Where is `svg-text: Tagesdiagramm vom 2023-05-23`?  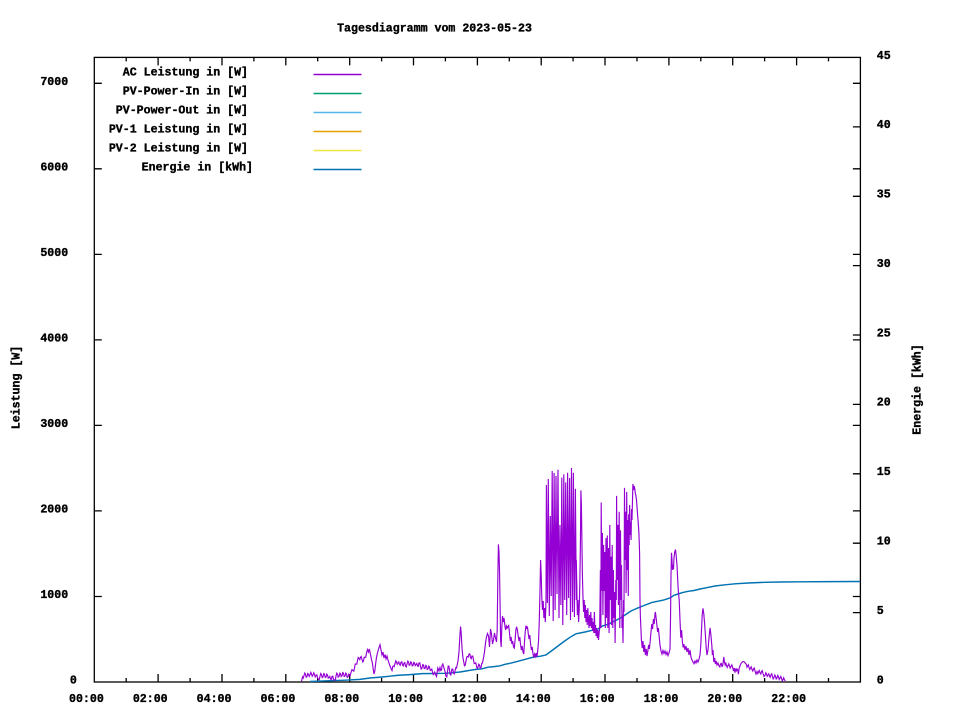
svg-text: Tagesdiagramm vom 2023-05-23 is located at coordinates (434, 29).